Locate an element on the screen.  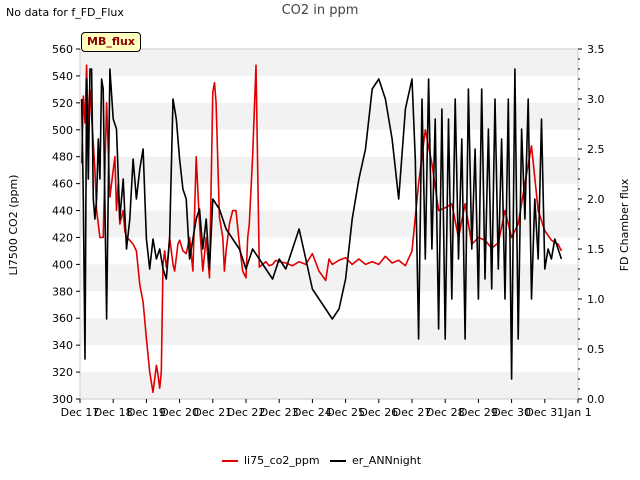
legend-swatch-er-ann is located at coordinates (338, 461).